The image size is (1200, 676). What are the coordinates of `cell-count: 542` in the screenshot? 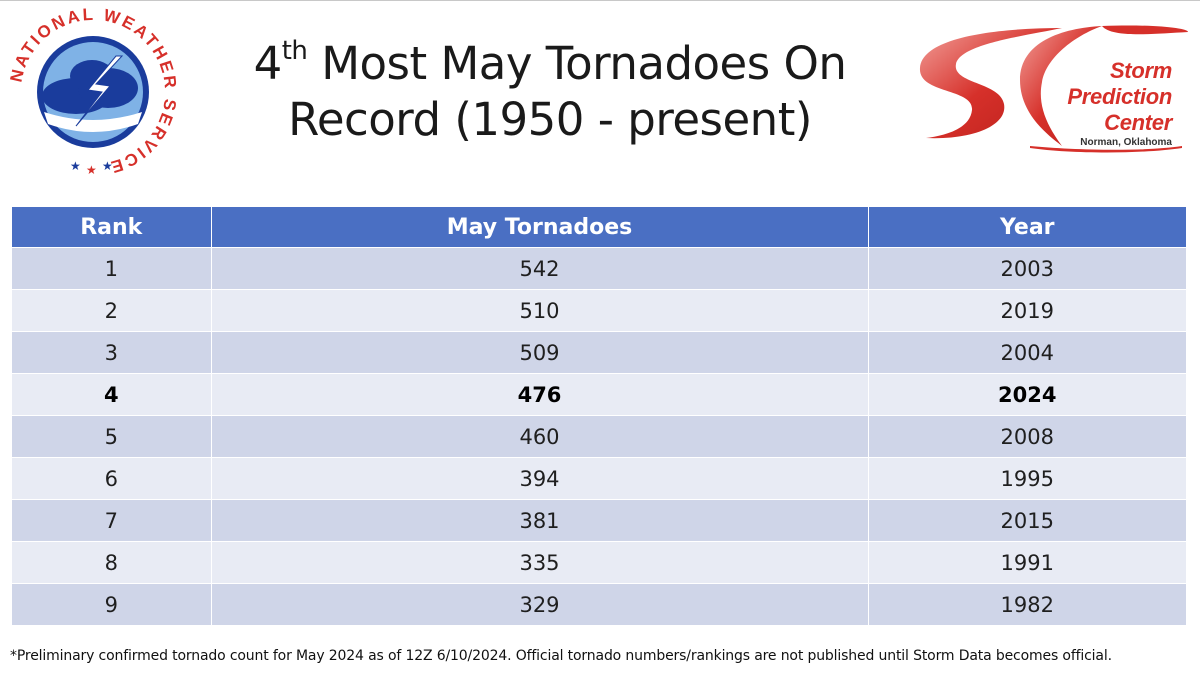 It's located at (540, 268).